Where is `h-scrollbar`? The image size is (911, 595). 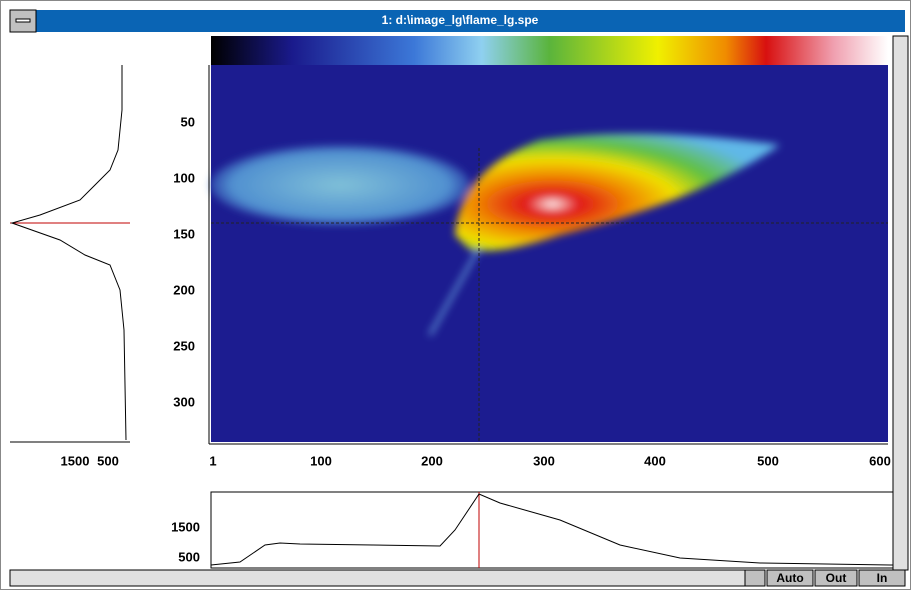
h-scrollbar is located at coordinates (377, 578).